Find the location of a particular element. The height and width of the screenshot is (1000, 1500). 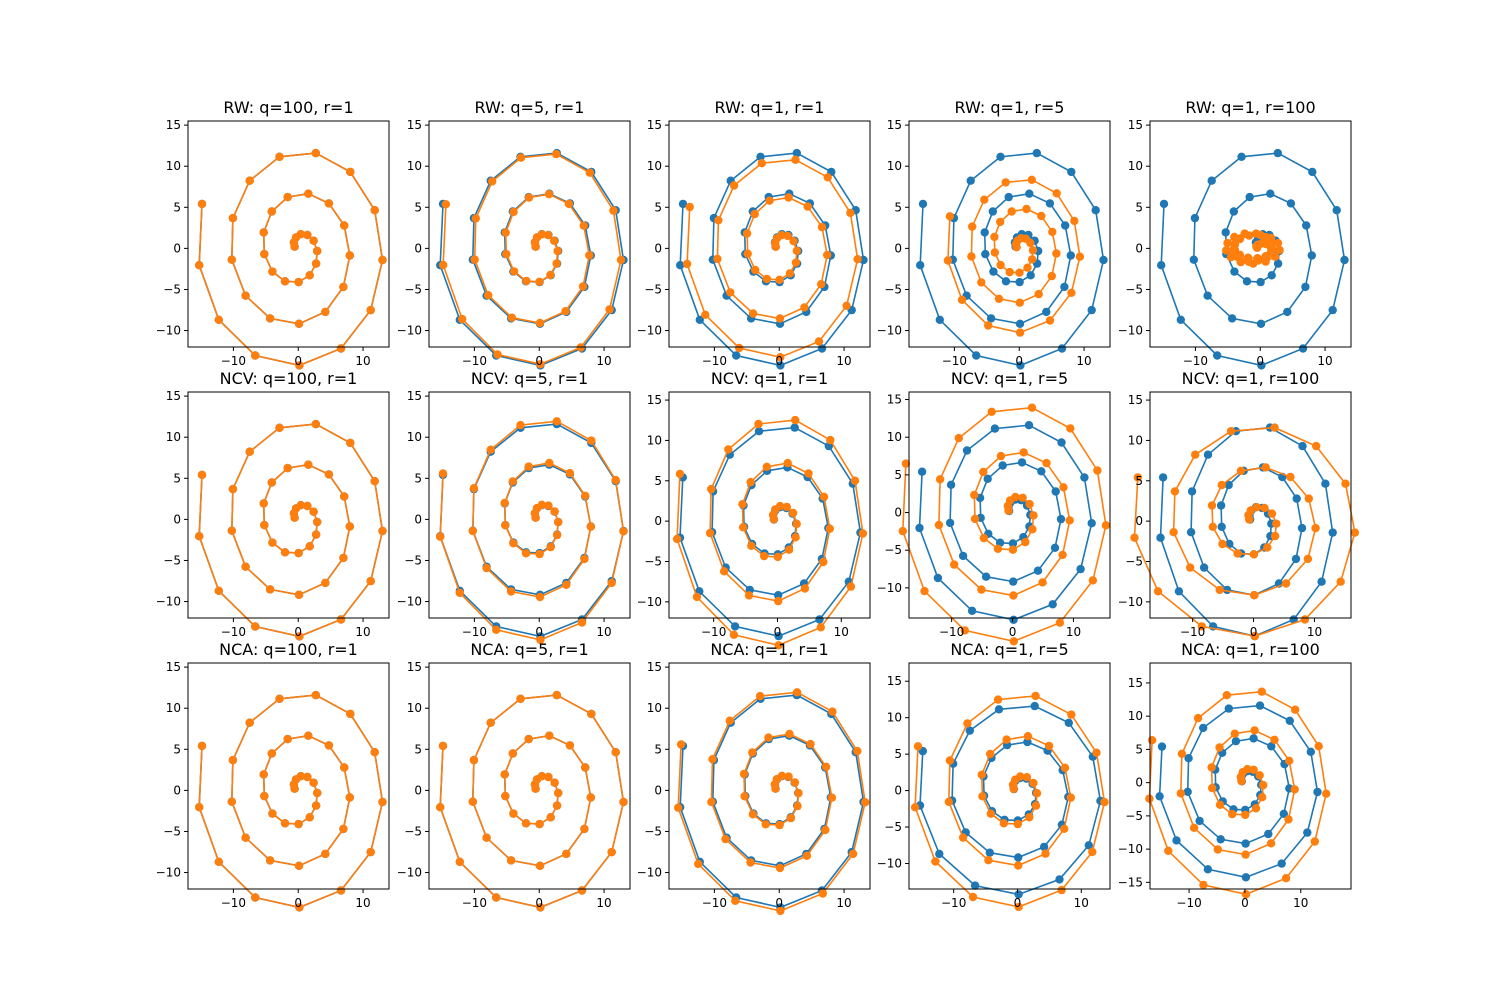

x-tick-label: 0 is located at coordinates (539, 361).